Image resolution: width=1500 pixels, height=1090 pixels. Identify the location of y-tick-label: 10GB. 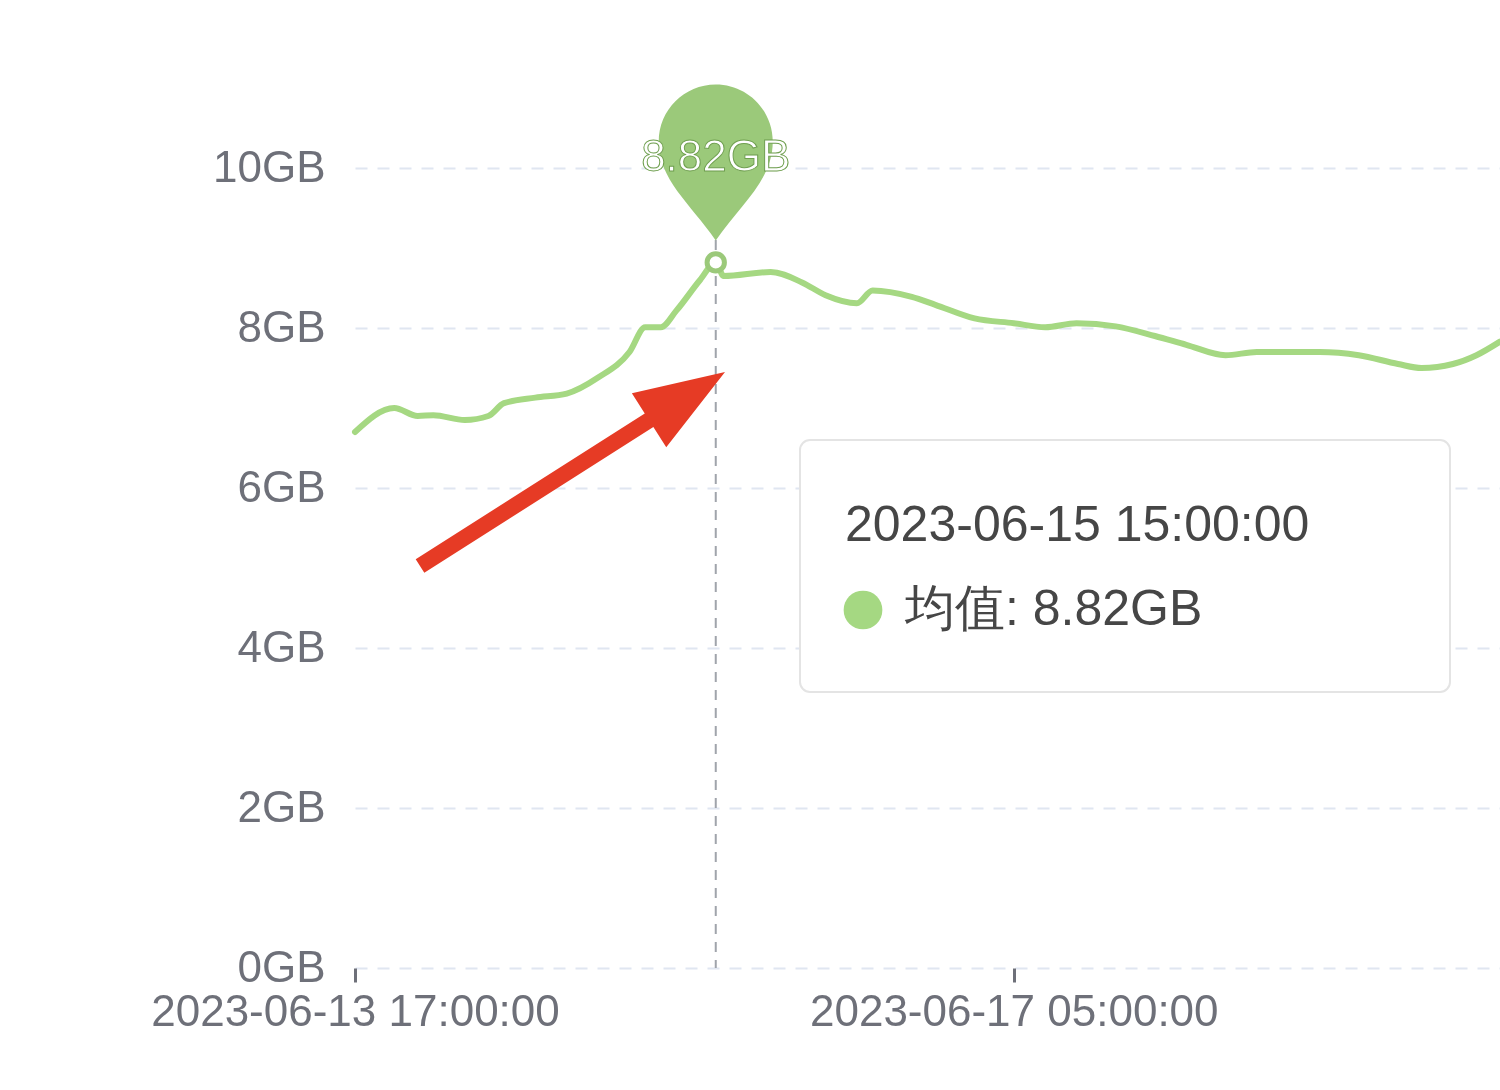
(269, 166).